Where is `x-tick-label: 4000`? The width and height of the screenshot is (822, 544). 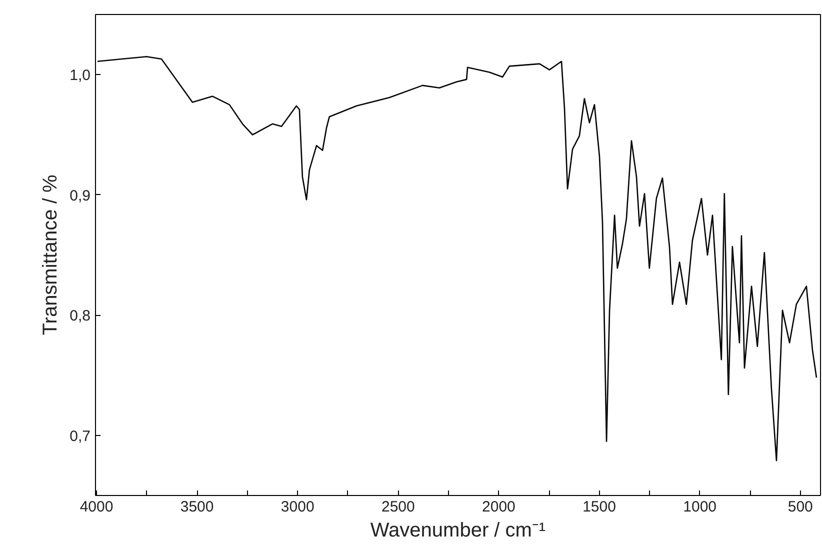
x-tick-label: 4000 is located at coordinates (97, 507).